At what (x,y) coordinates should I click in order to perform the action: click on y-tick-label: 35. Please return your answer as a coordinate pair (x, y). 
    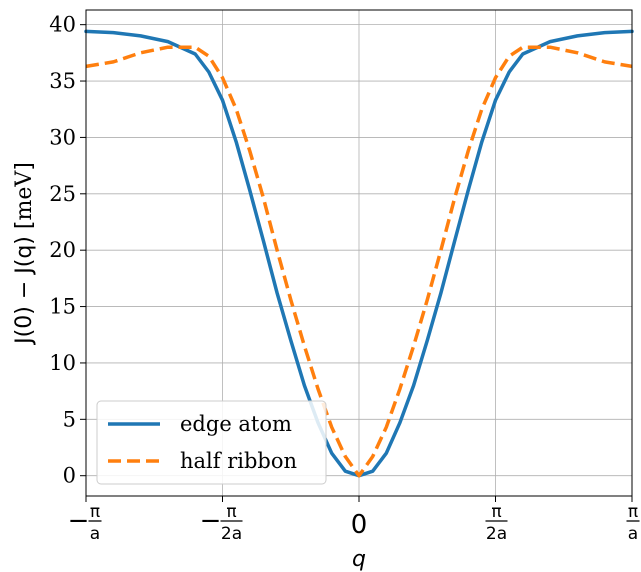
    Looking at the image, I should click on (62, 81).